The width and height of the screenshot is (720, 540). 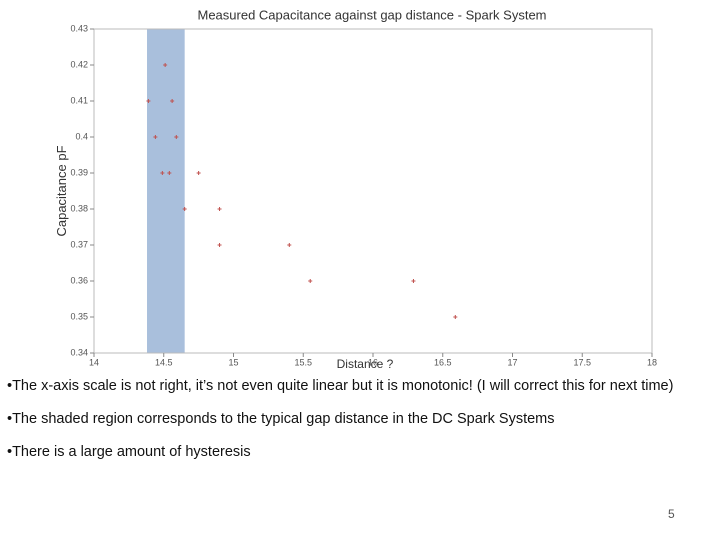 I want to click on x-tick-label: 17, so click(x=512, y=362).